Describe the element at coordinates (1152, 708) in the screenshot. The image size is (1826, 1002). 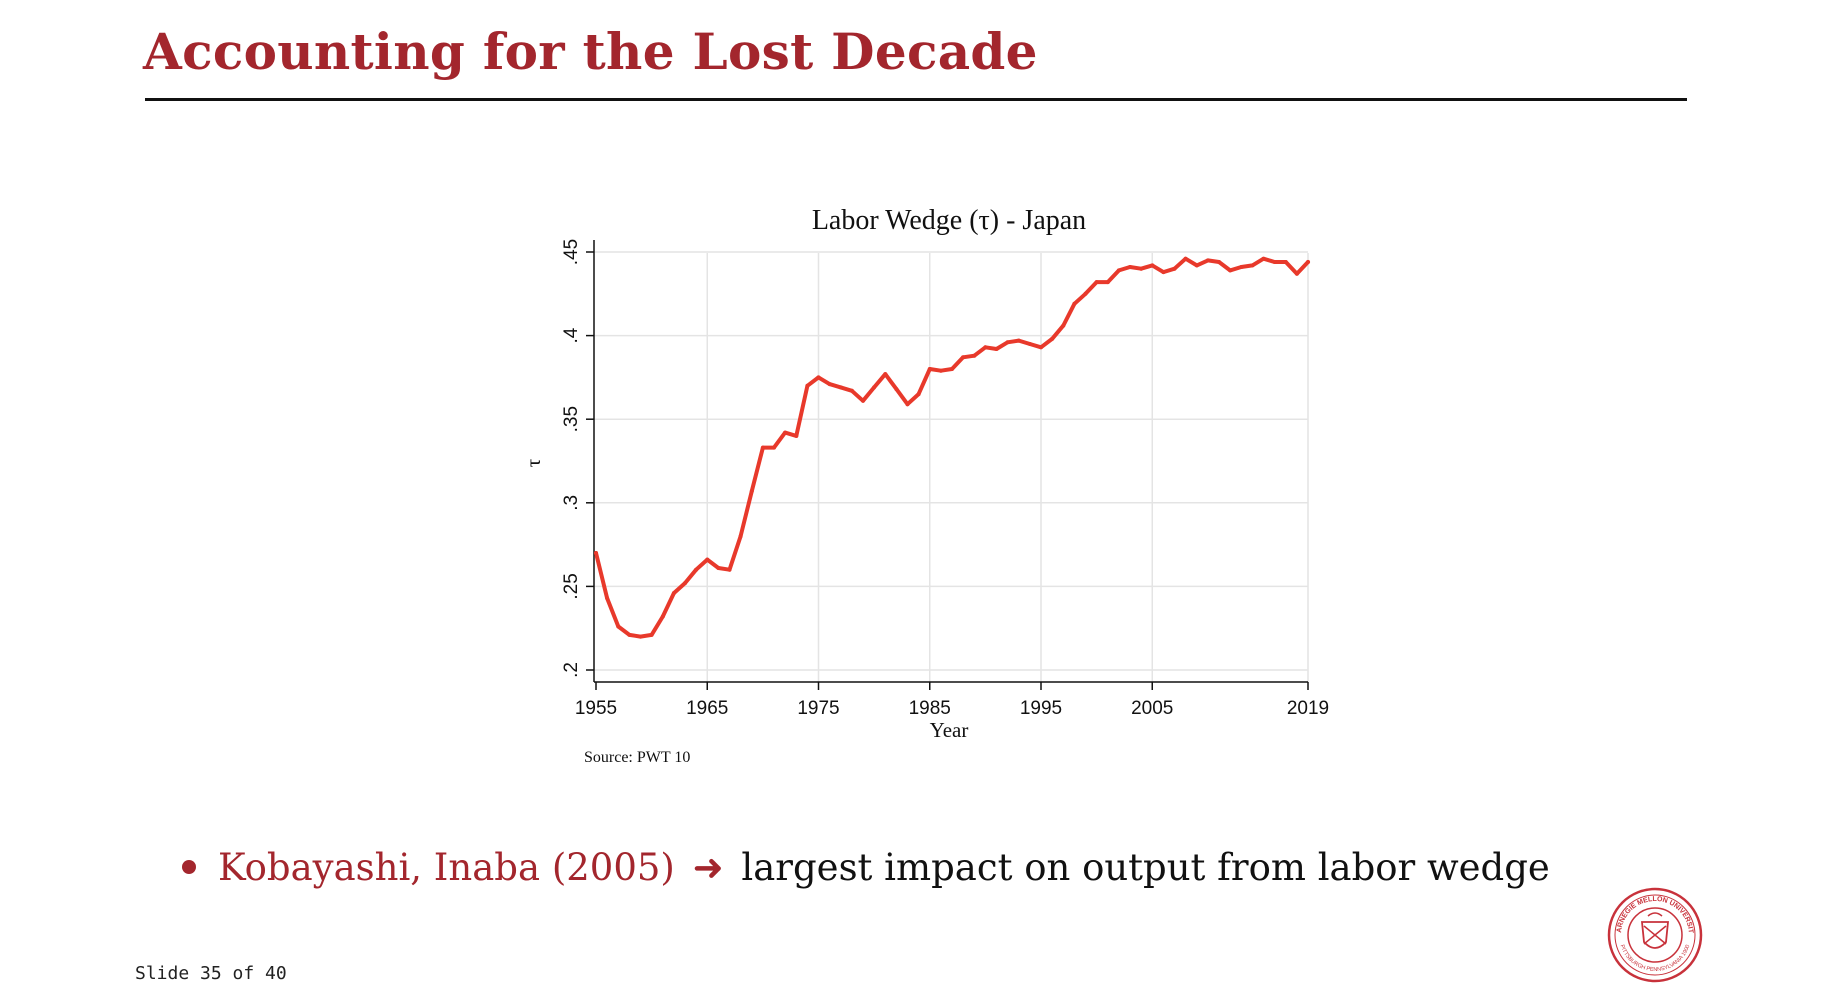
I see `x-tick-label: 2005` at that location.